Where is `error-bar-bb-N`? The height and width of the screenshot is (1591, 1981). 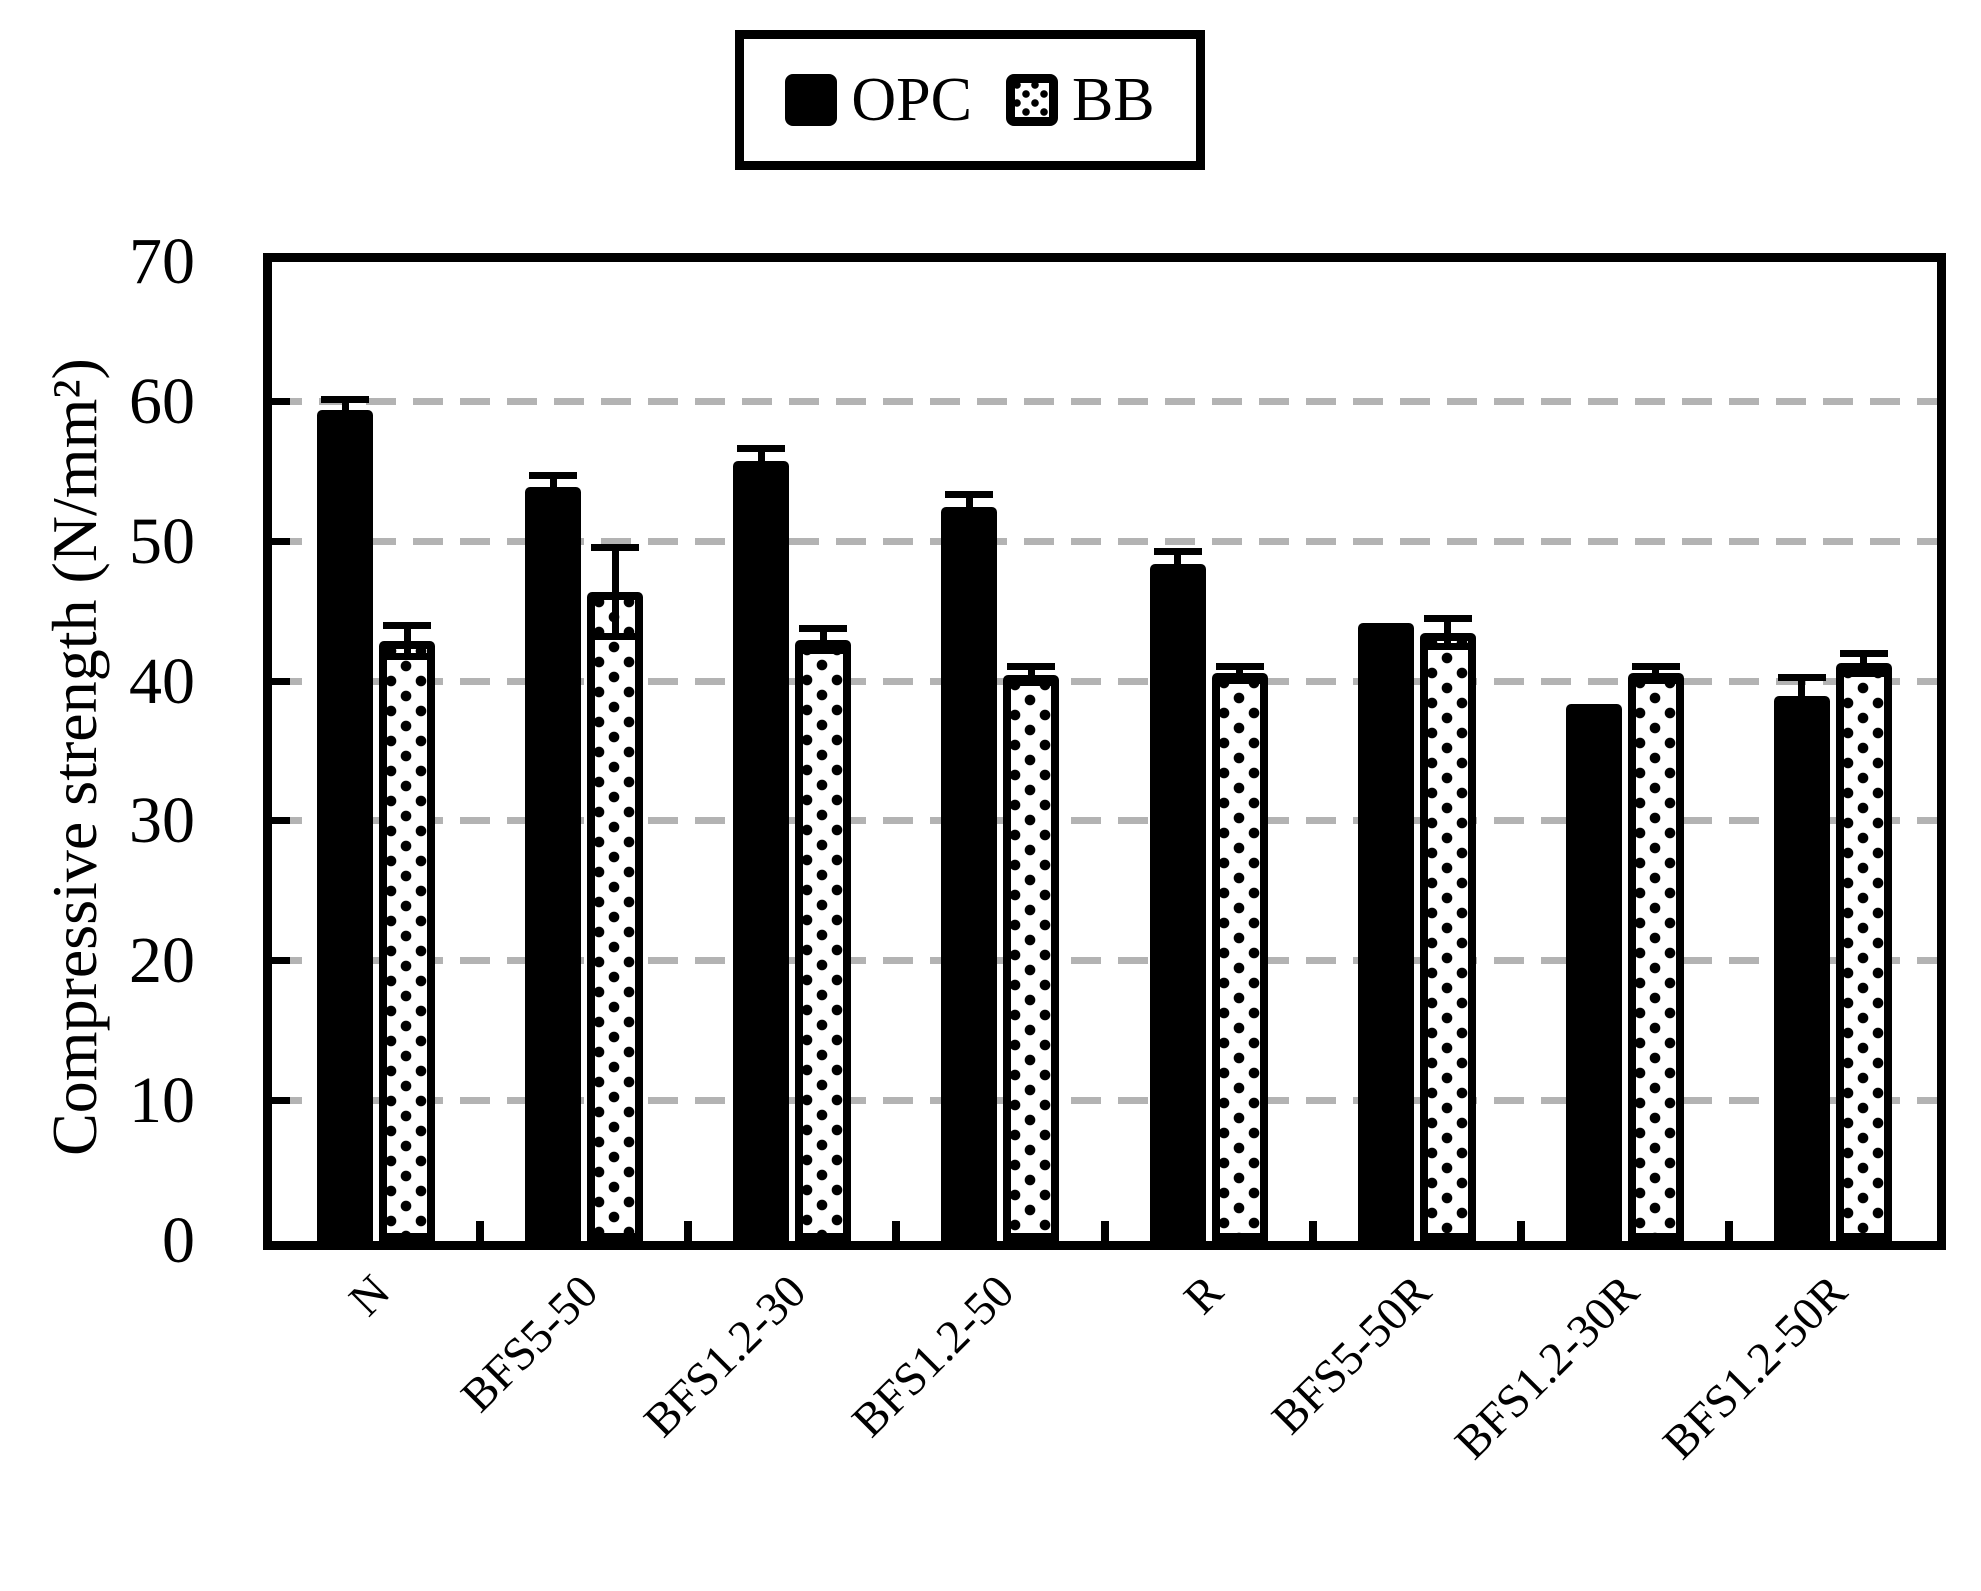
error-bar-bb-N is located at coordinates (407, 641).